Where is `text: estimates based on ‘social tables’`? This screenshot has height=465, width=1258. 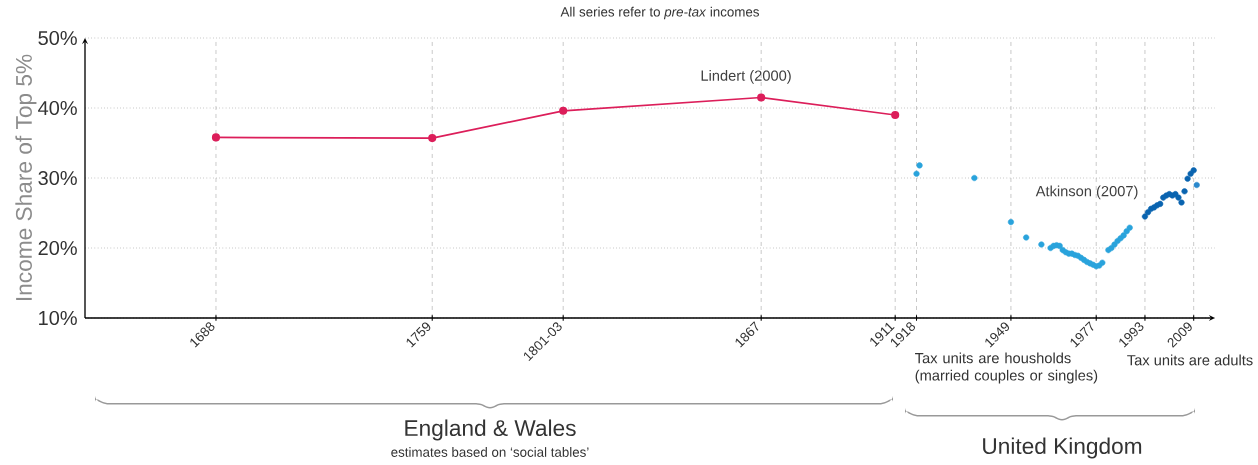 text: estimates based on ‘social tables’ is located at coordinates (490, 452).